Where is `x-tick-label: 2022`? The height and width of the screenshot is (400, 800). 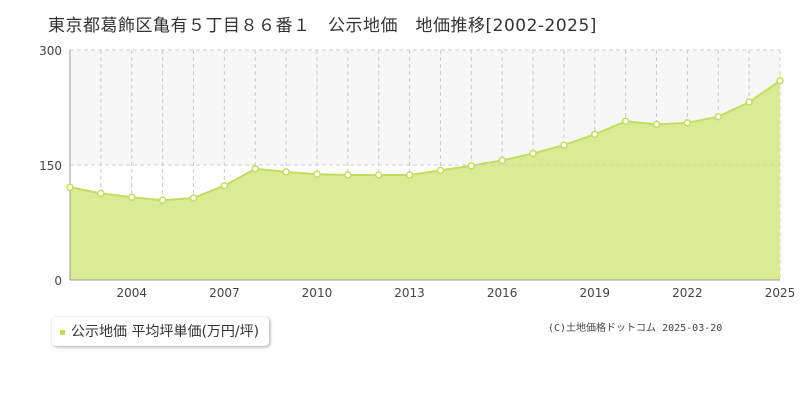 x-tick-label: 2022 is located at coordinates (687, 293).